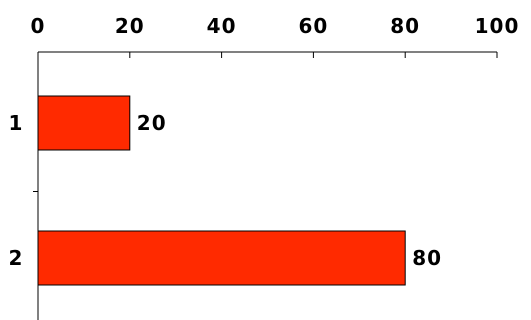  Describe the element at coordinates (38, 26) in the screenshot. I see `x-tick-label: 0` at that location.